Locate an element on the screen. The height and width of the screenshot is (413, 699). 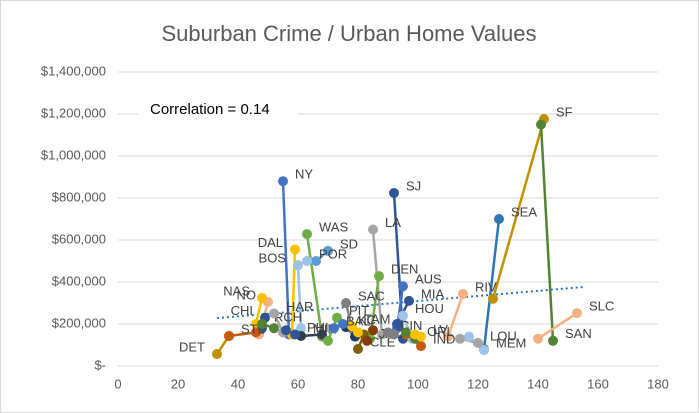
y-tick-label: $200,000 is located at coordinates (79, 322).